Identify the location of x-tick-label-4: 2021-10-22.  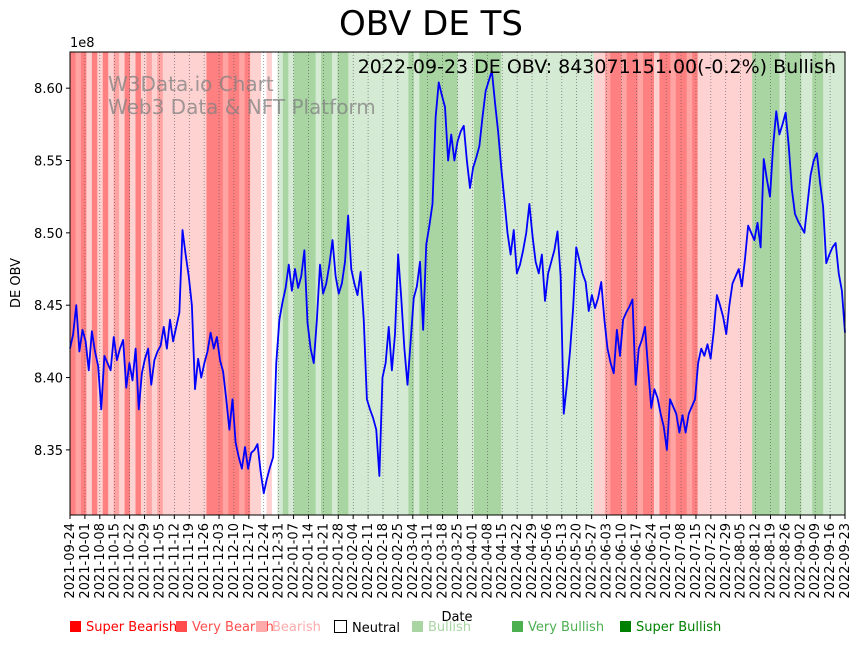
(130, 561).